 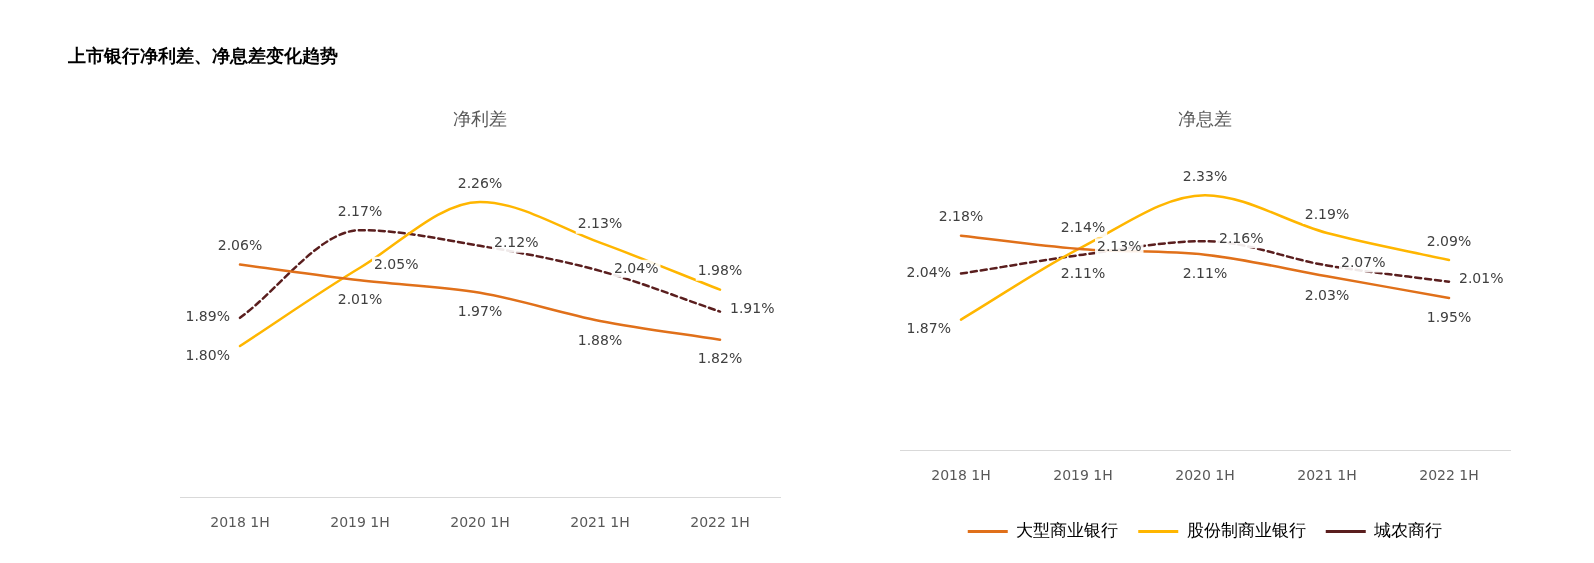 I want to click on data-label: 2.16%, so click(x=1241, y=237).